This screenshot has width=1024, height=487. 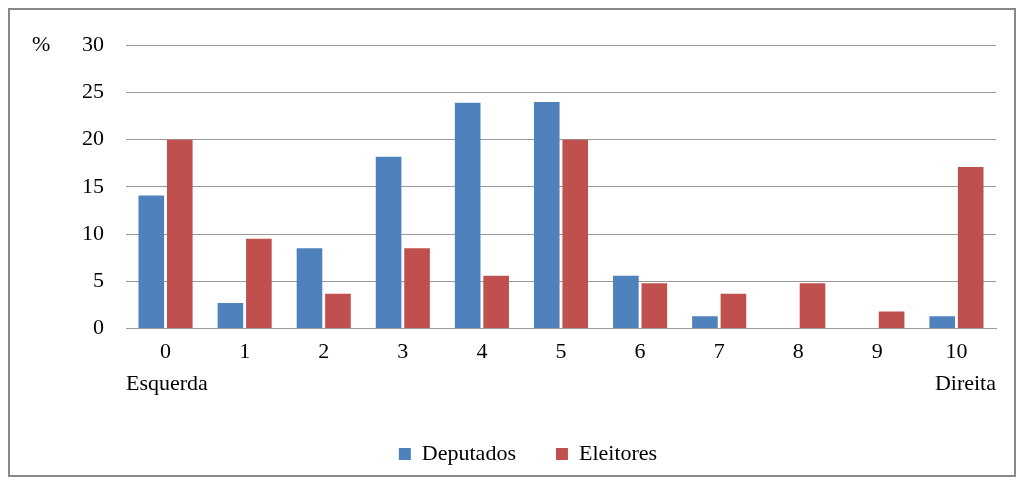 What do you see at coordinates (640, 350) in the screenshot?
I see `x-tick-label: 6` at bounding box center [640, 350].